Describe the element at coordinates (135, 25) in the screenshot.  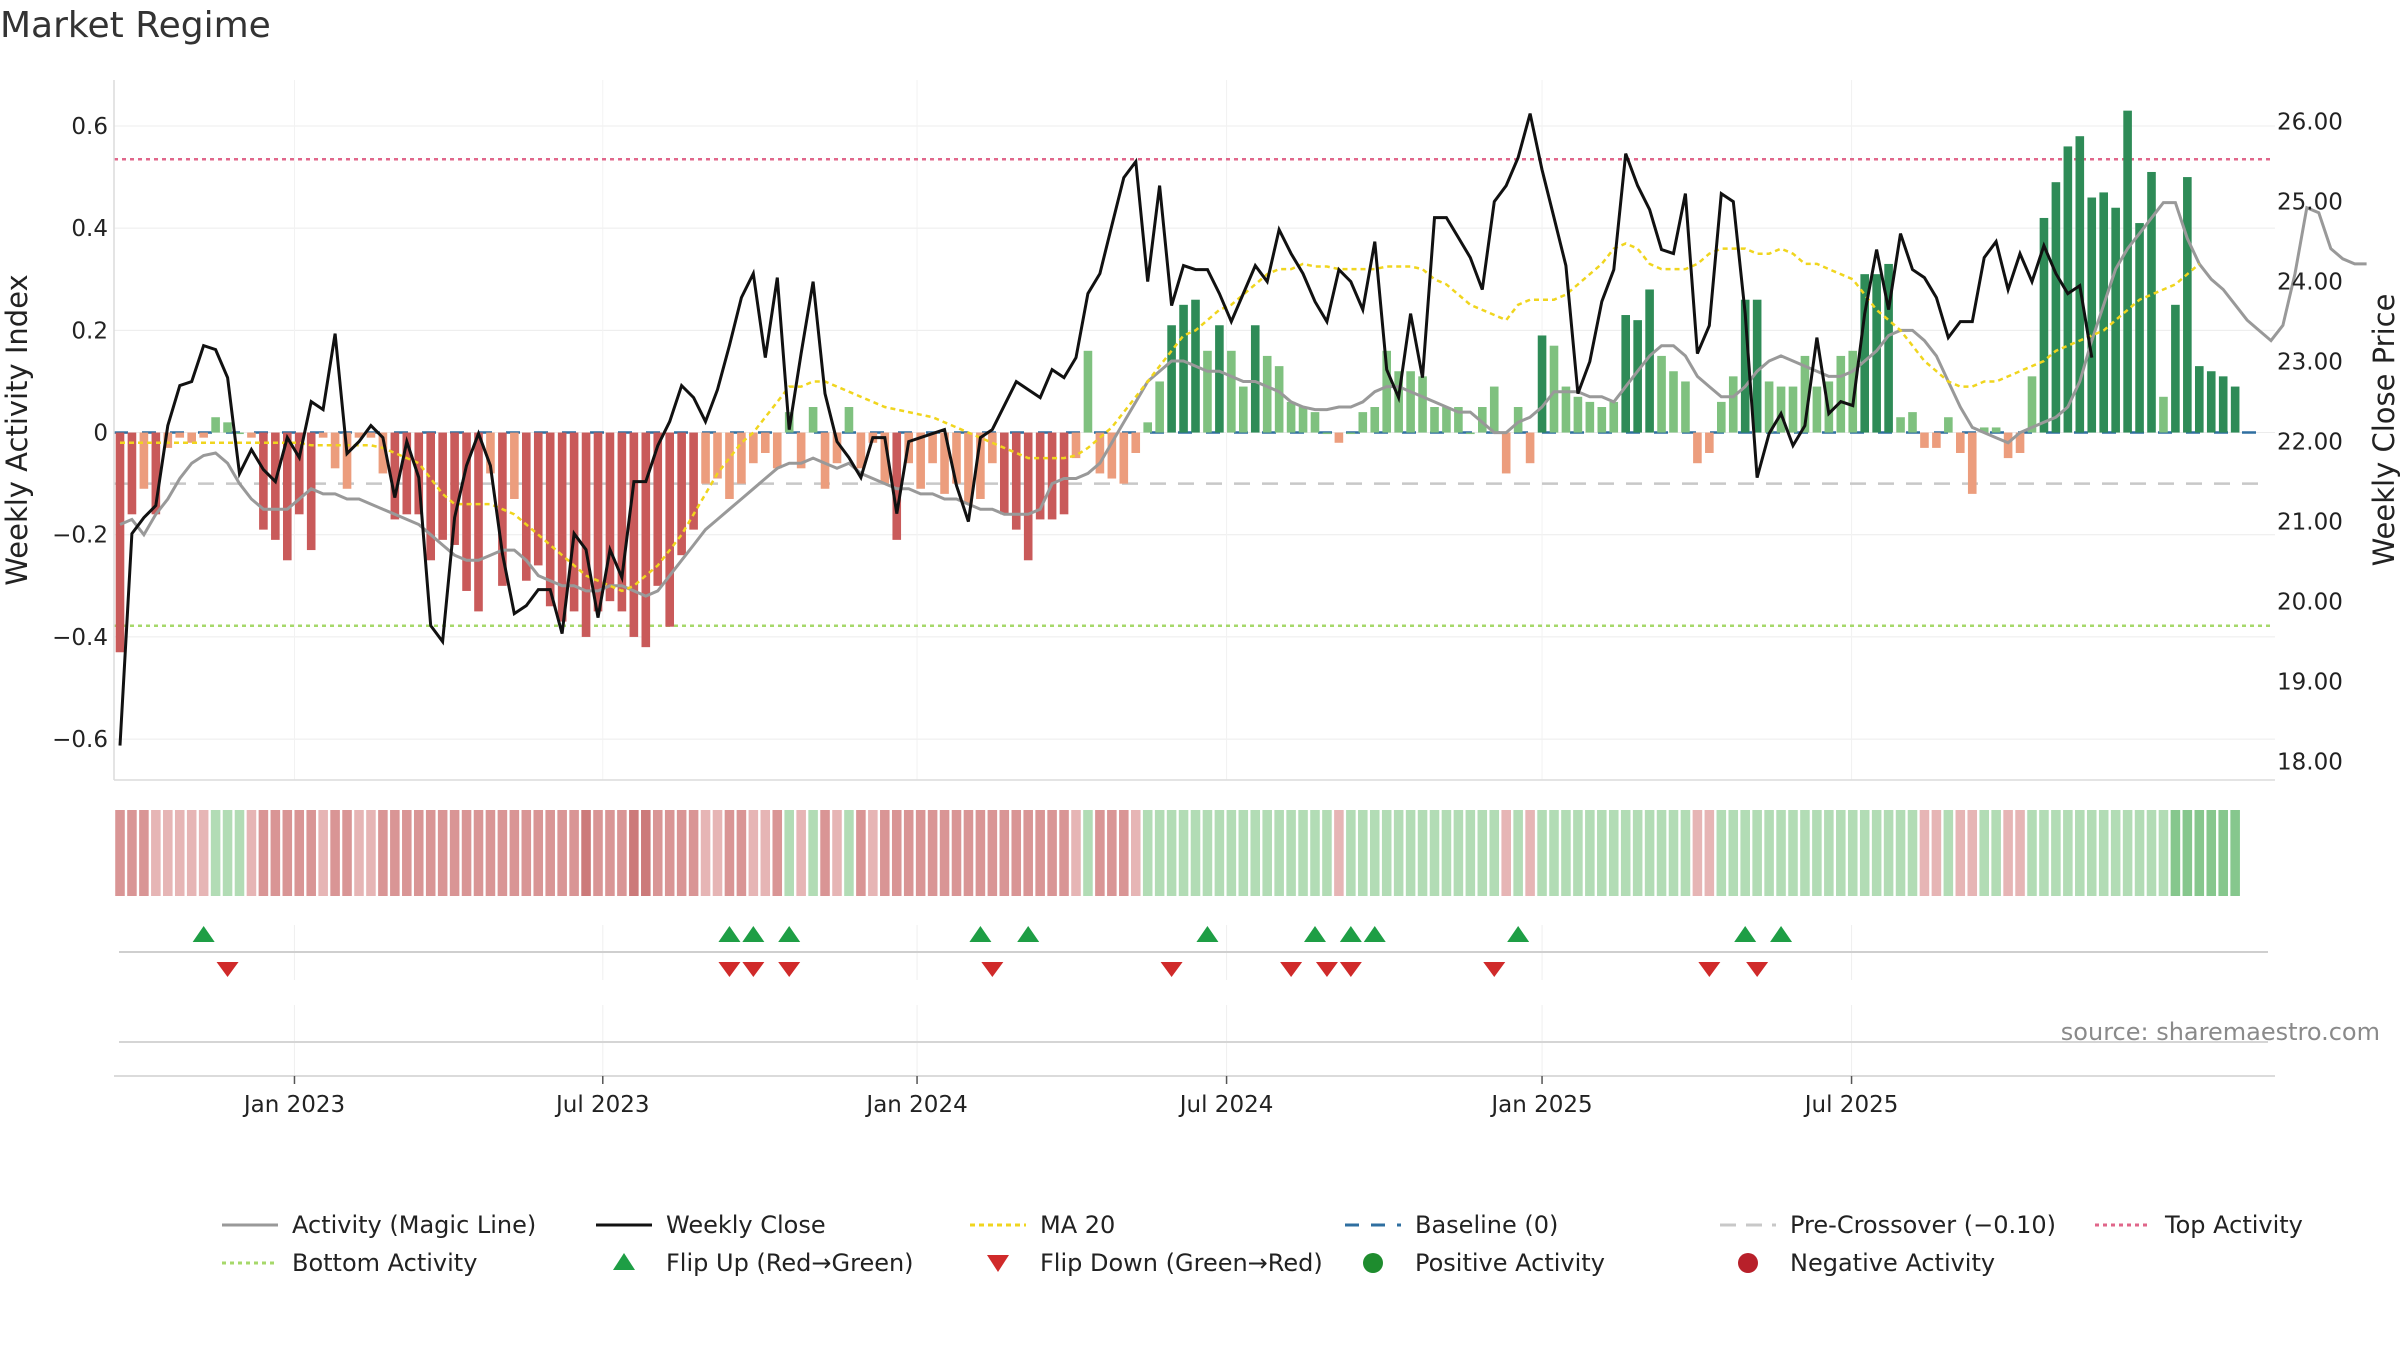
I see `chart-title: Market Regime` at that location.